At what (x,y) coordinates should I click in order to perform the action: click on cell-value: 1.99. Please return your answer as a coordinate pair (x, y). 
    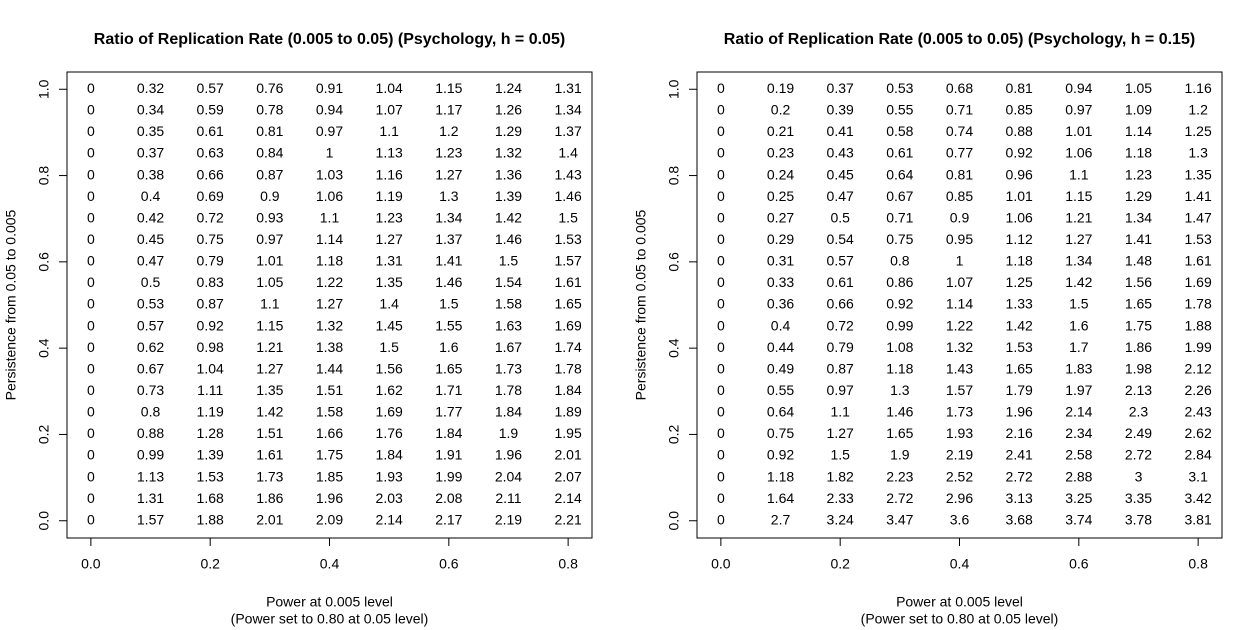
    Looking at the image, I should click on (1198, 347).